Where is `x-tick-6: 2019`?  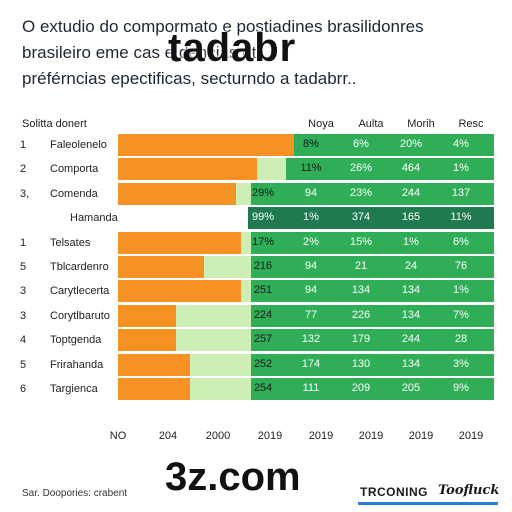 x-tick-6: 2019 is located at coordinates (371, 436).